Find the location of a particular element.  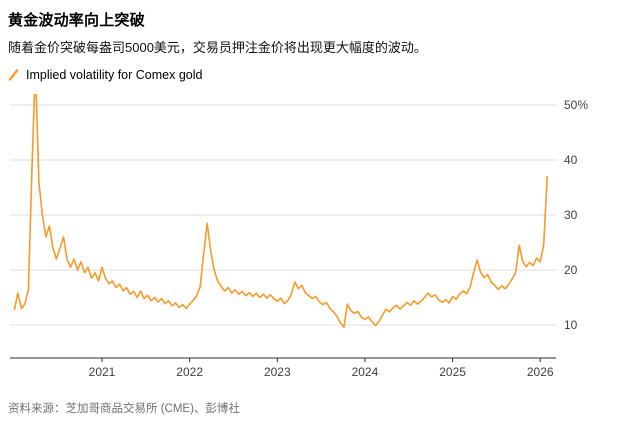

legend-slash is located at coordinates (13, 75).